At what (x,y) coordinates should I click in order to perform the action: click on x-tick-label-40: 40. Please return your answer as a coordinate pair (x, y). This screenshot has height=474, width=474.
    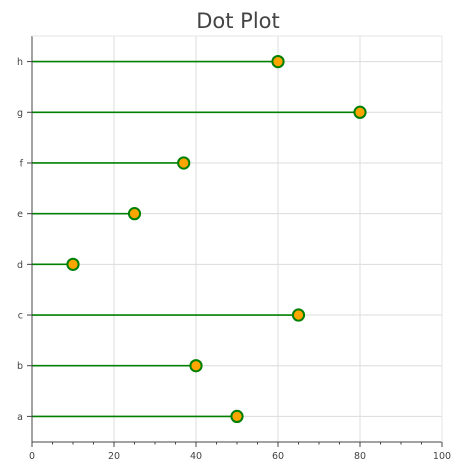
    Looking at the image, I should click on (196, 456).